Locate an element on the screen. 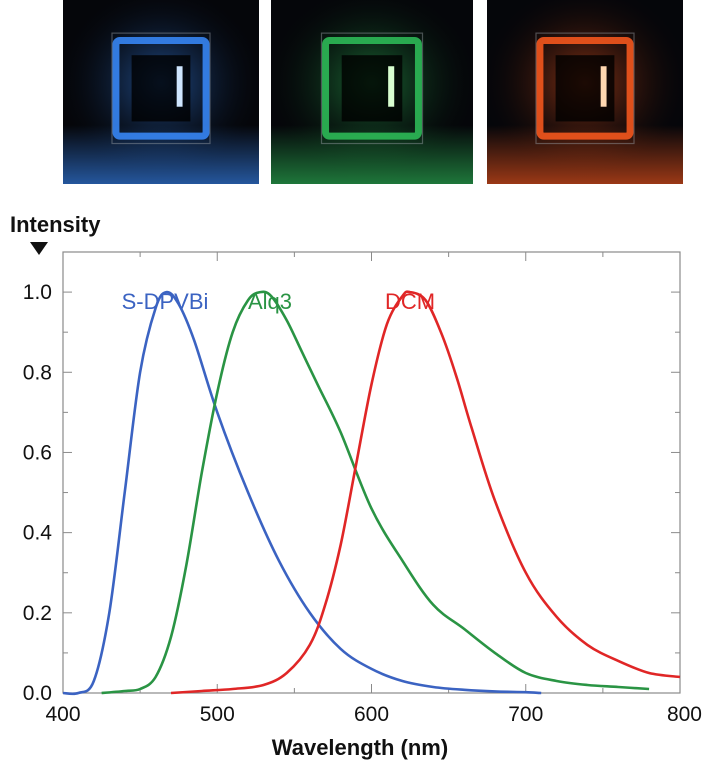 This screenshot has height=767, width=720. device-glow-blue is located at coordinates (161, 92).